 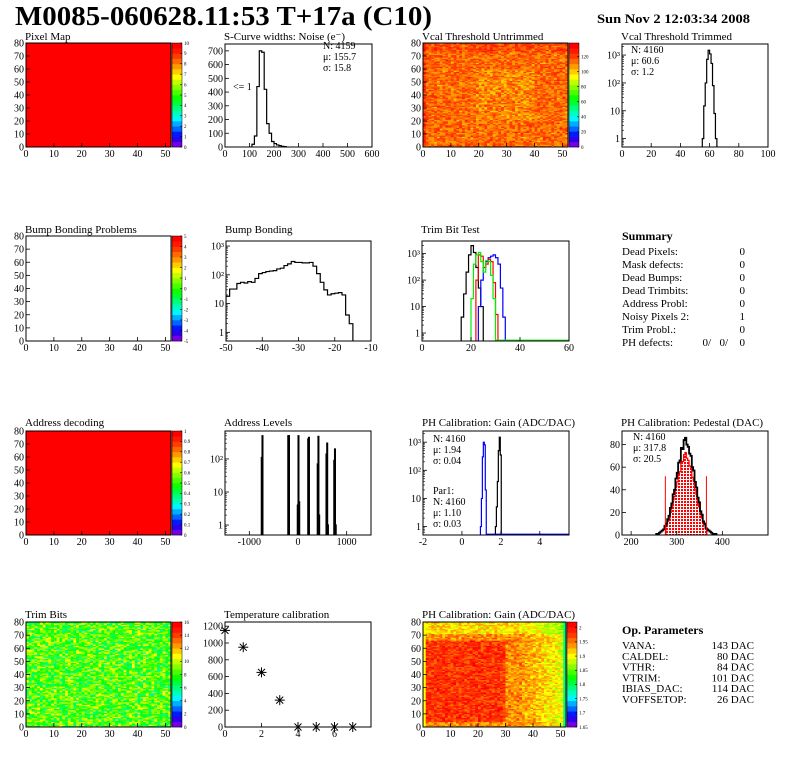 What do you see at coordinates (19, 497) in the screenshot?
I see `y-tick-label: 30` at bounding box center [19, 497].